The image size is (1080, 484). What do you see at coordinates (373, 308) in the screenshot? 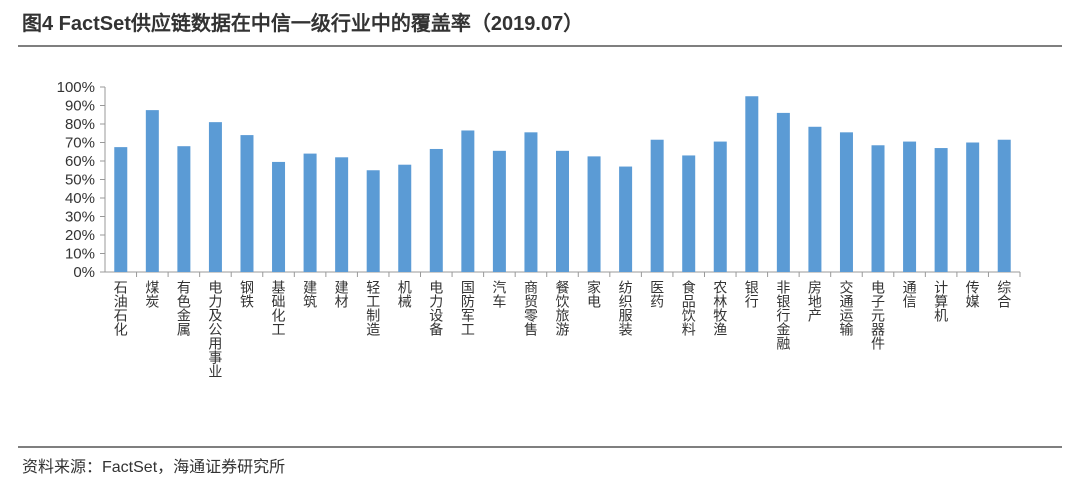
I see `x-tick-label: 轻工制造` at bounding box center [373, 308].